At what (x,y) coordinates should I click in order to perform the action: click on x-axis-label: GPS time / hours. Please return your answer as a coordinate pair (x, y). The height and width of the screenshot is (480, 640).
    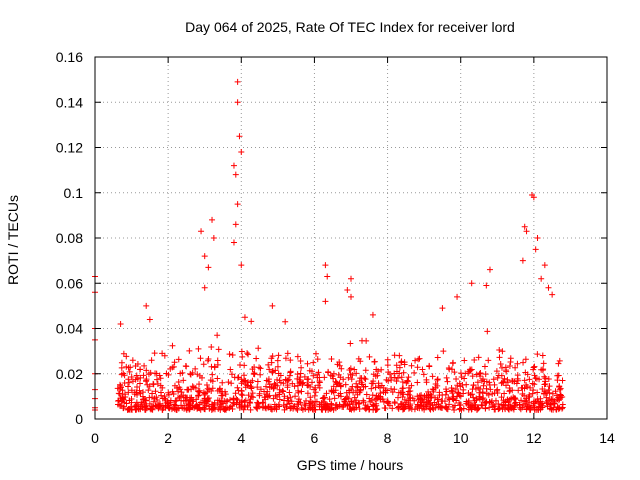
    Looking at the image, I should click on (350, 465).